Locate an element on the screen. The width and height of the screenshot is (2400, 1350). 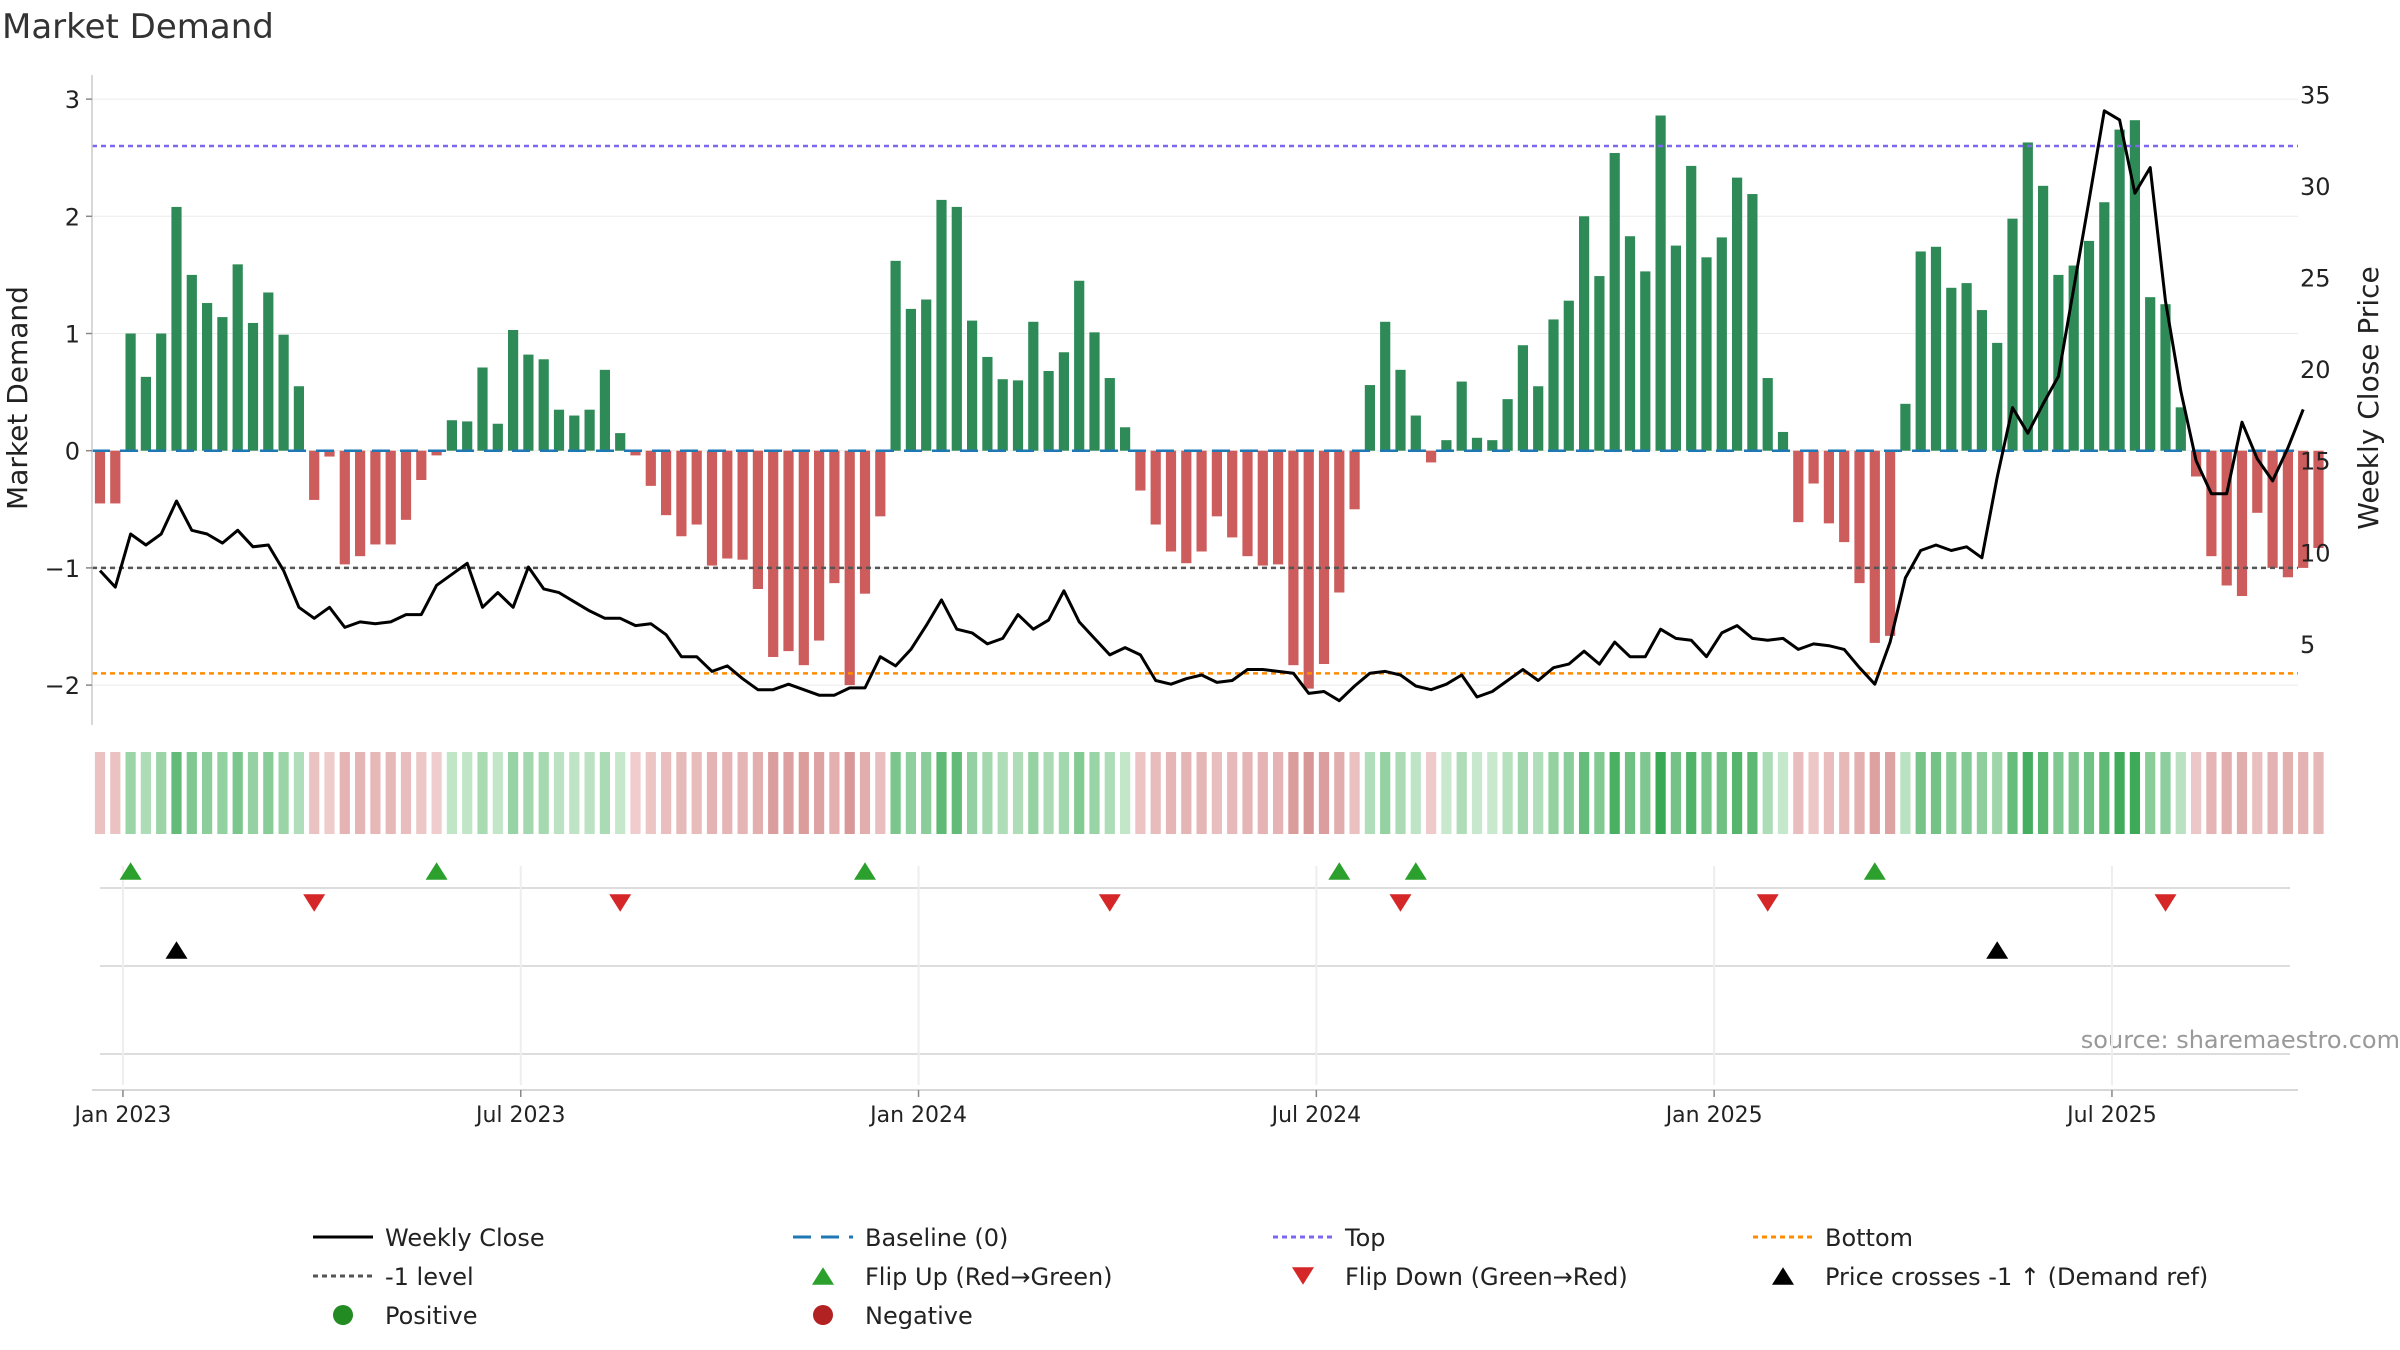
legend-item: -1 level is located at coordinates (393, 1277).